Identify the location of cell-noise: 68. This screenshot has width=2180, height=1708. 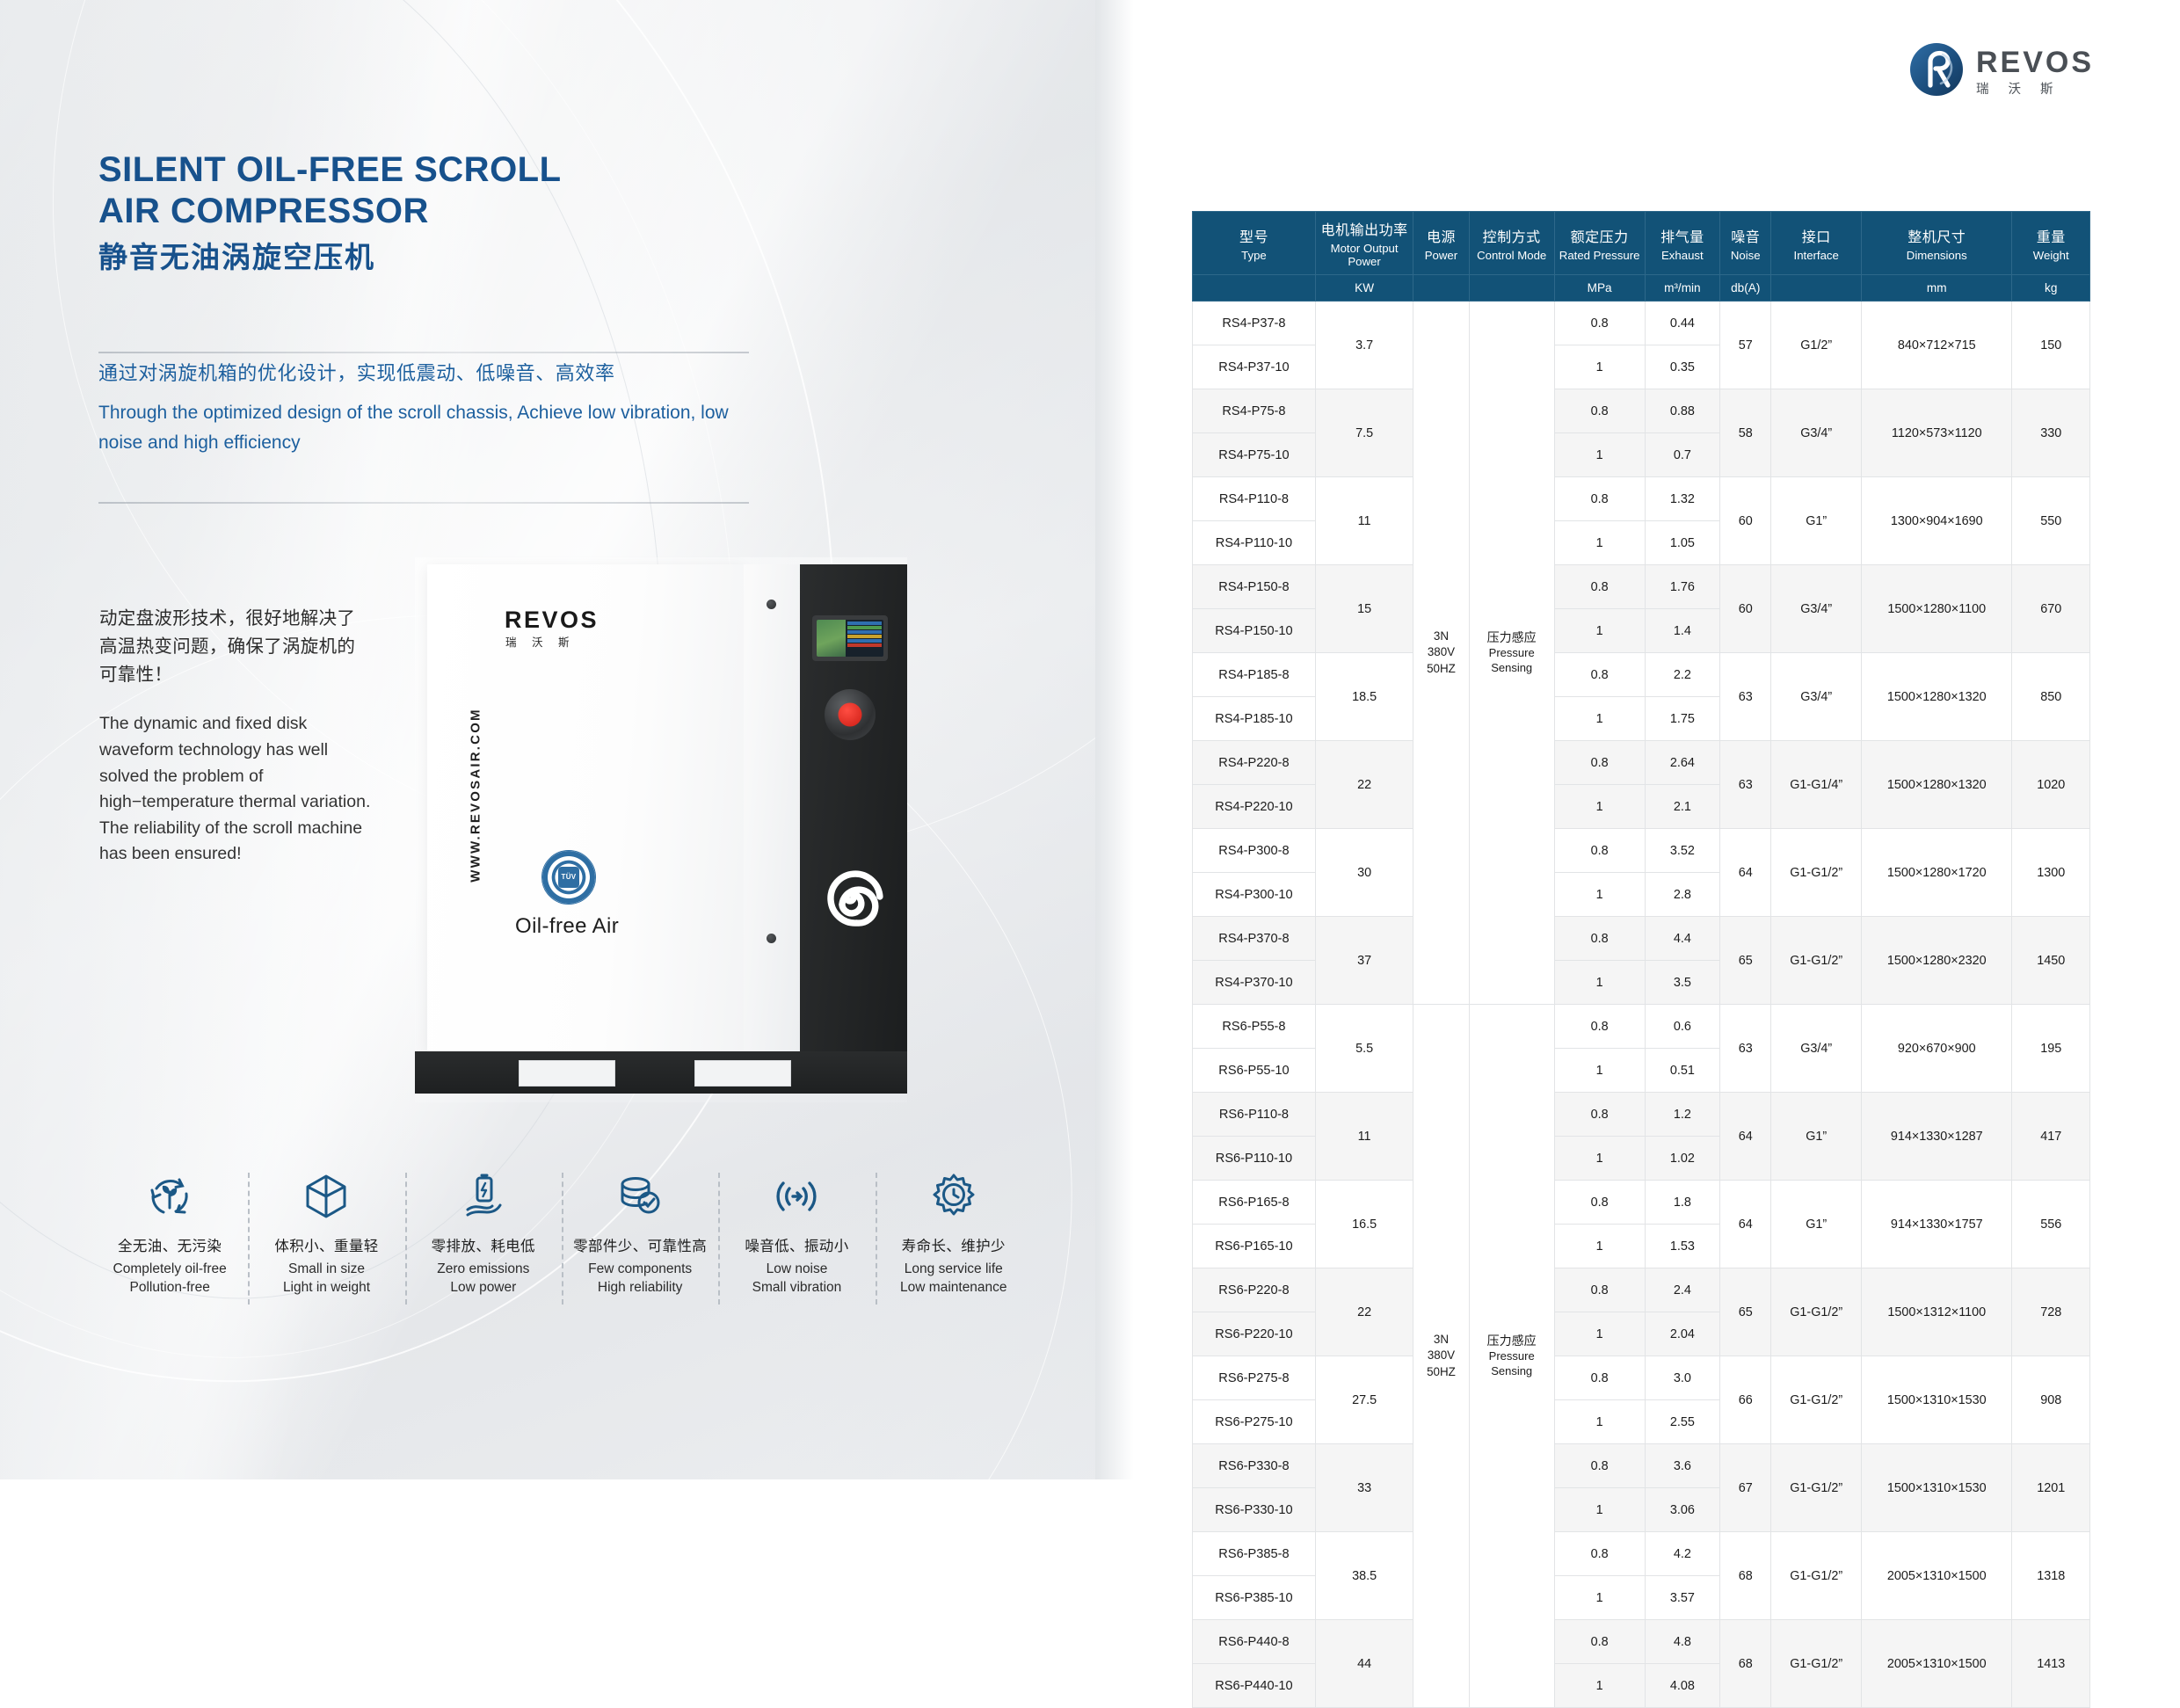
(1746, 1575).